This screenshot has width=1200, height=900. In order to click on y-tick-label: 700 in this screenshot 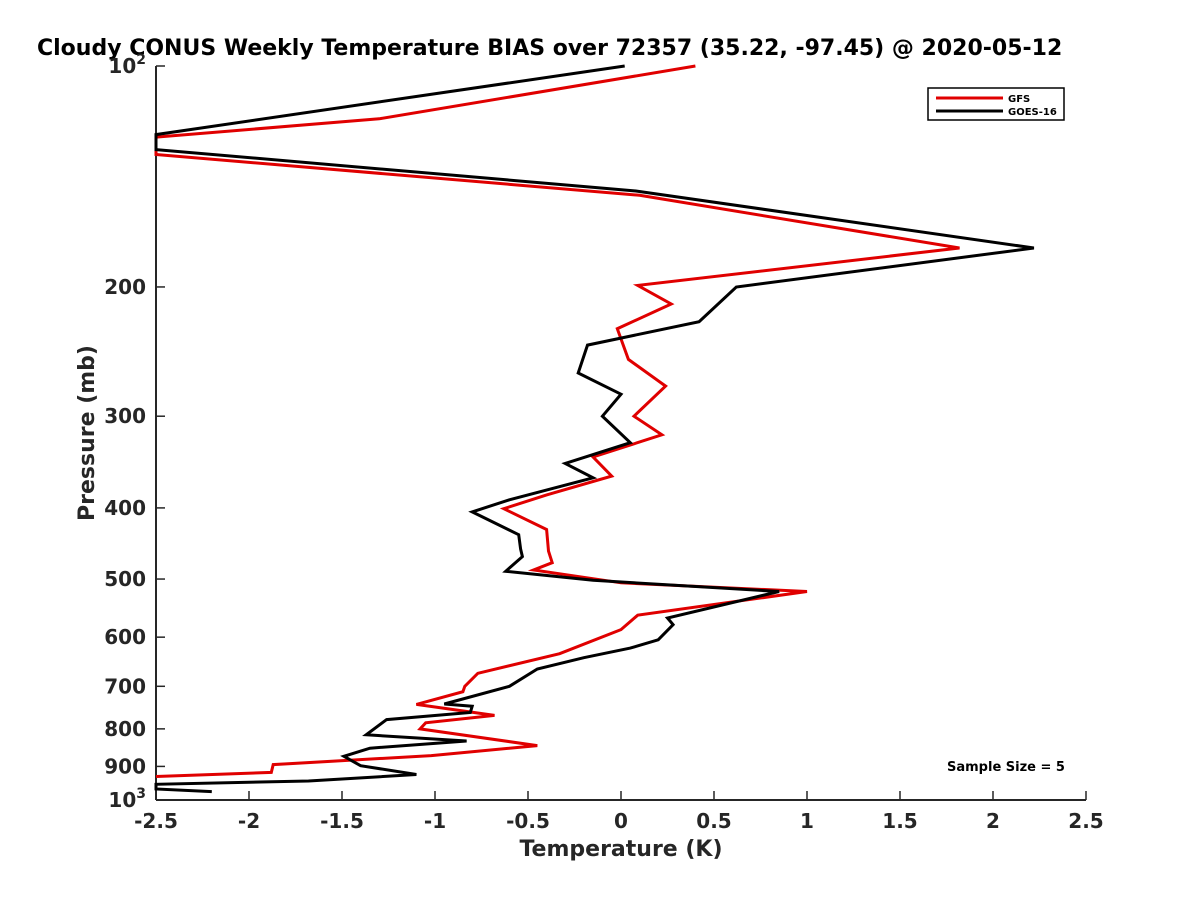, I will do `click(125, 686)`.